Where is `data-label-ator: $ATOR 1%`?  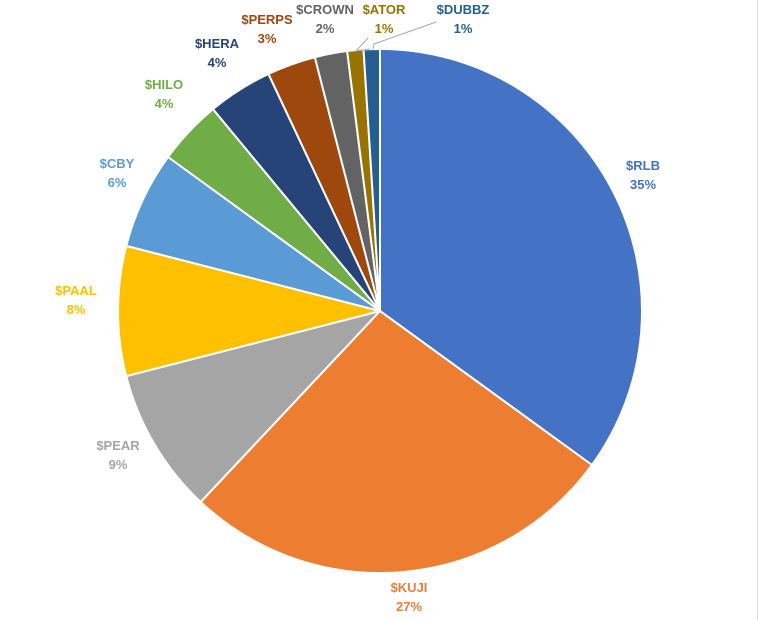
data-label-ator: $ATOR 1% is located at coordinates (384, 19).